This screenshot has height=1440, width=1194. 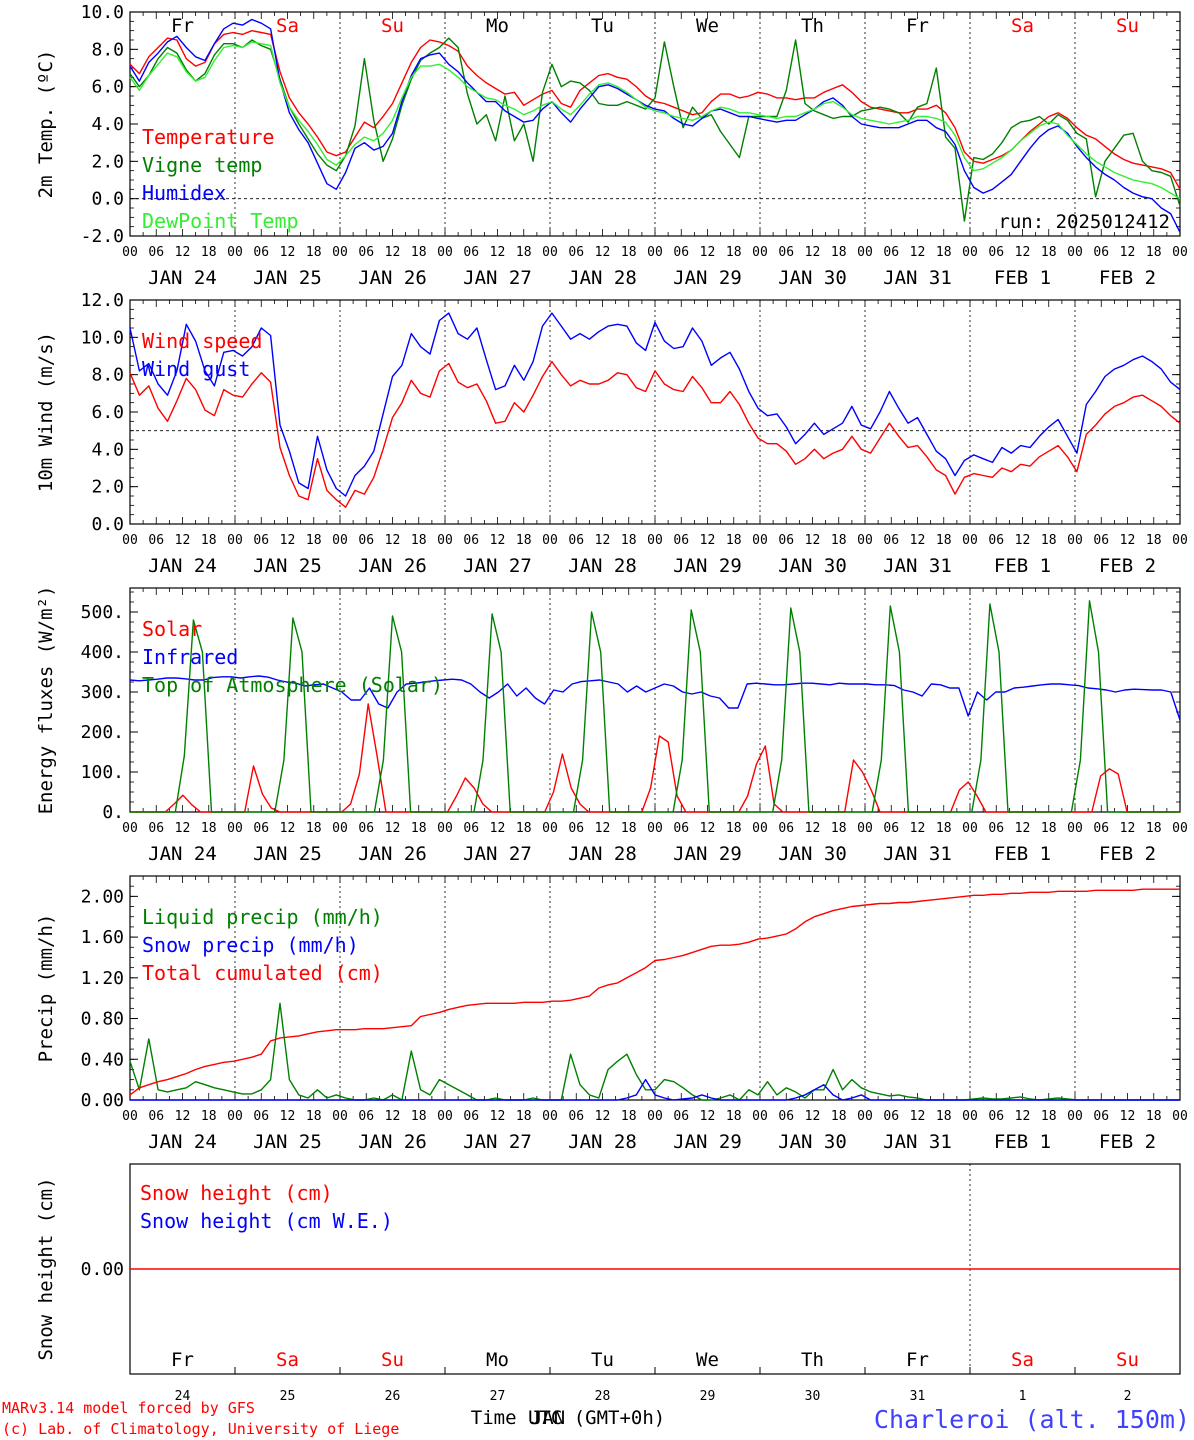 What do you see at coordinates (288, 1396) in the screenshot?
I see `day-number-label: 25` at bounding box center [288, 1396].